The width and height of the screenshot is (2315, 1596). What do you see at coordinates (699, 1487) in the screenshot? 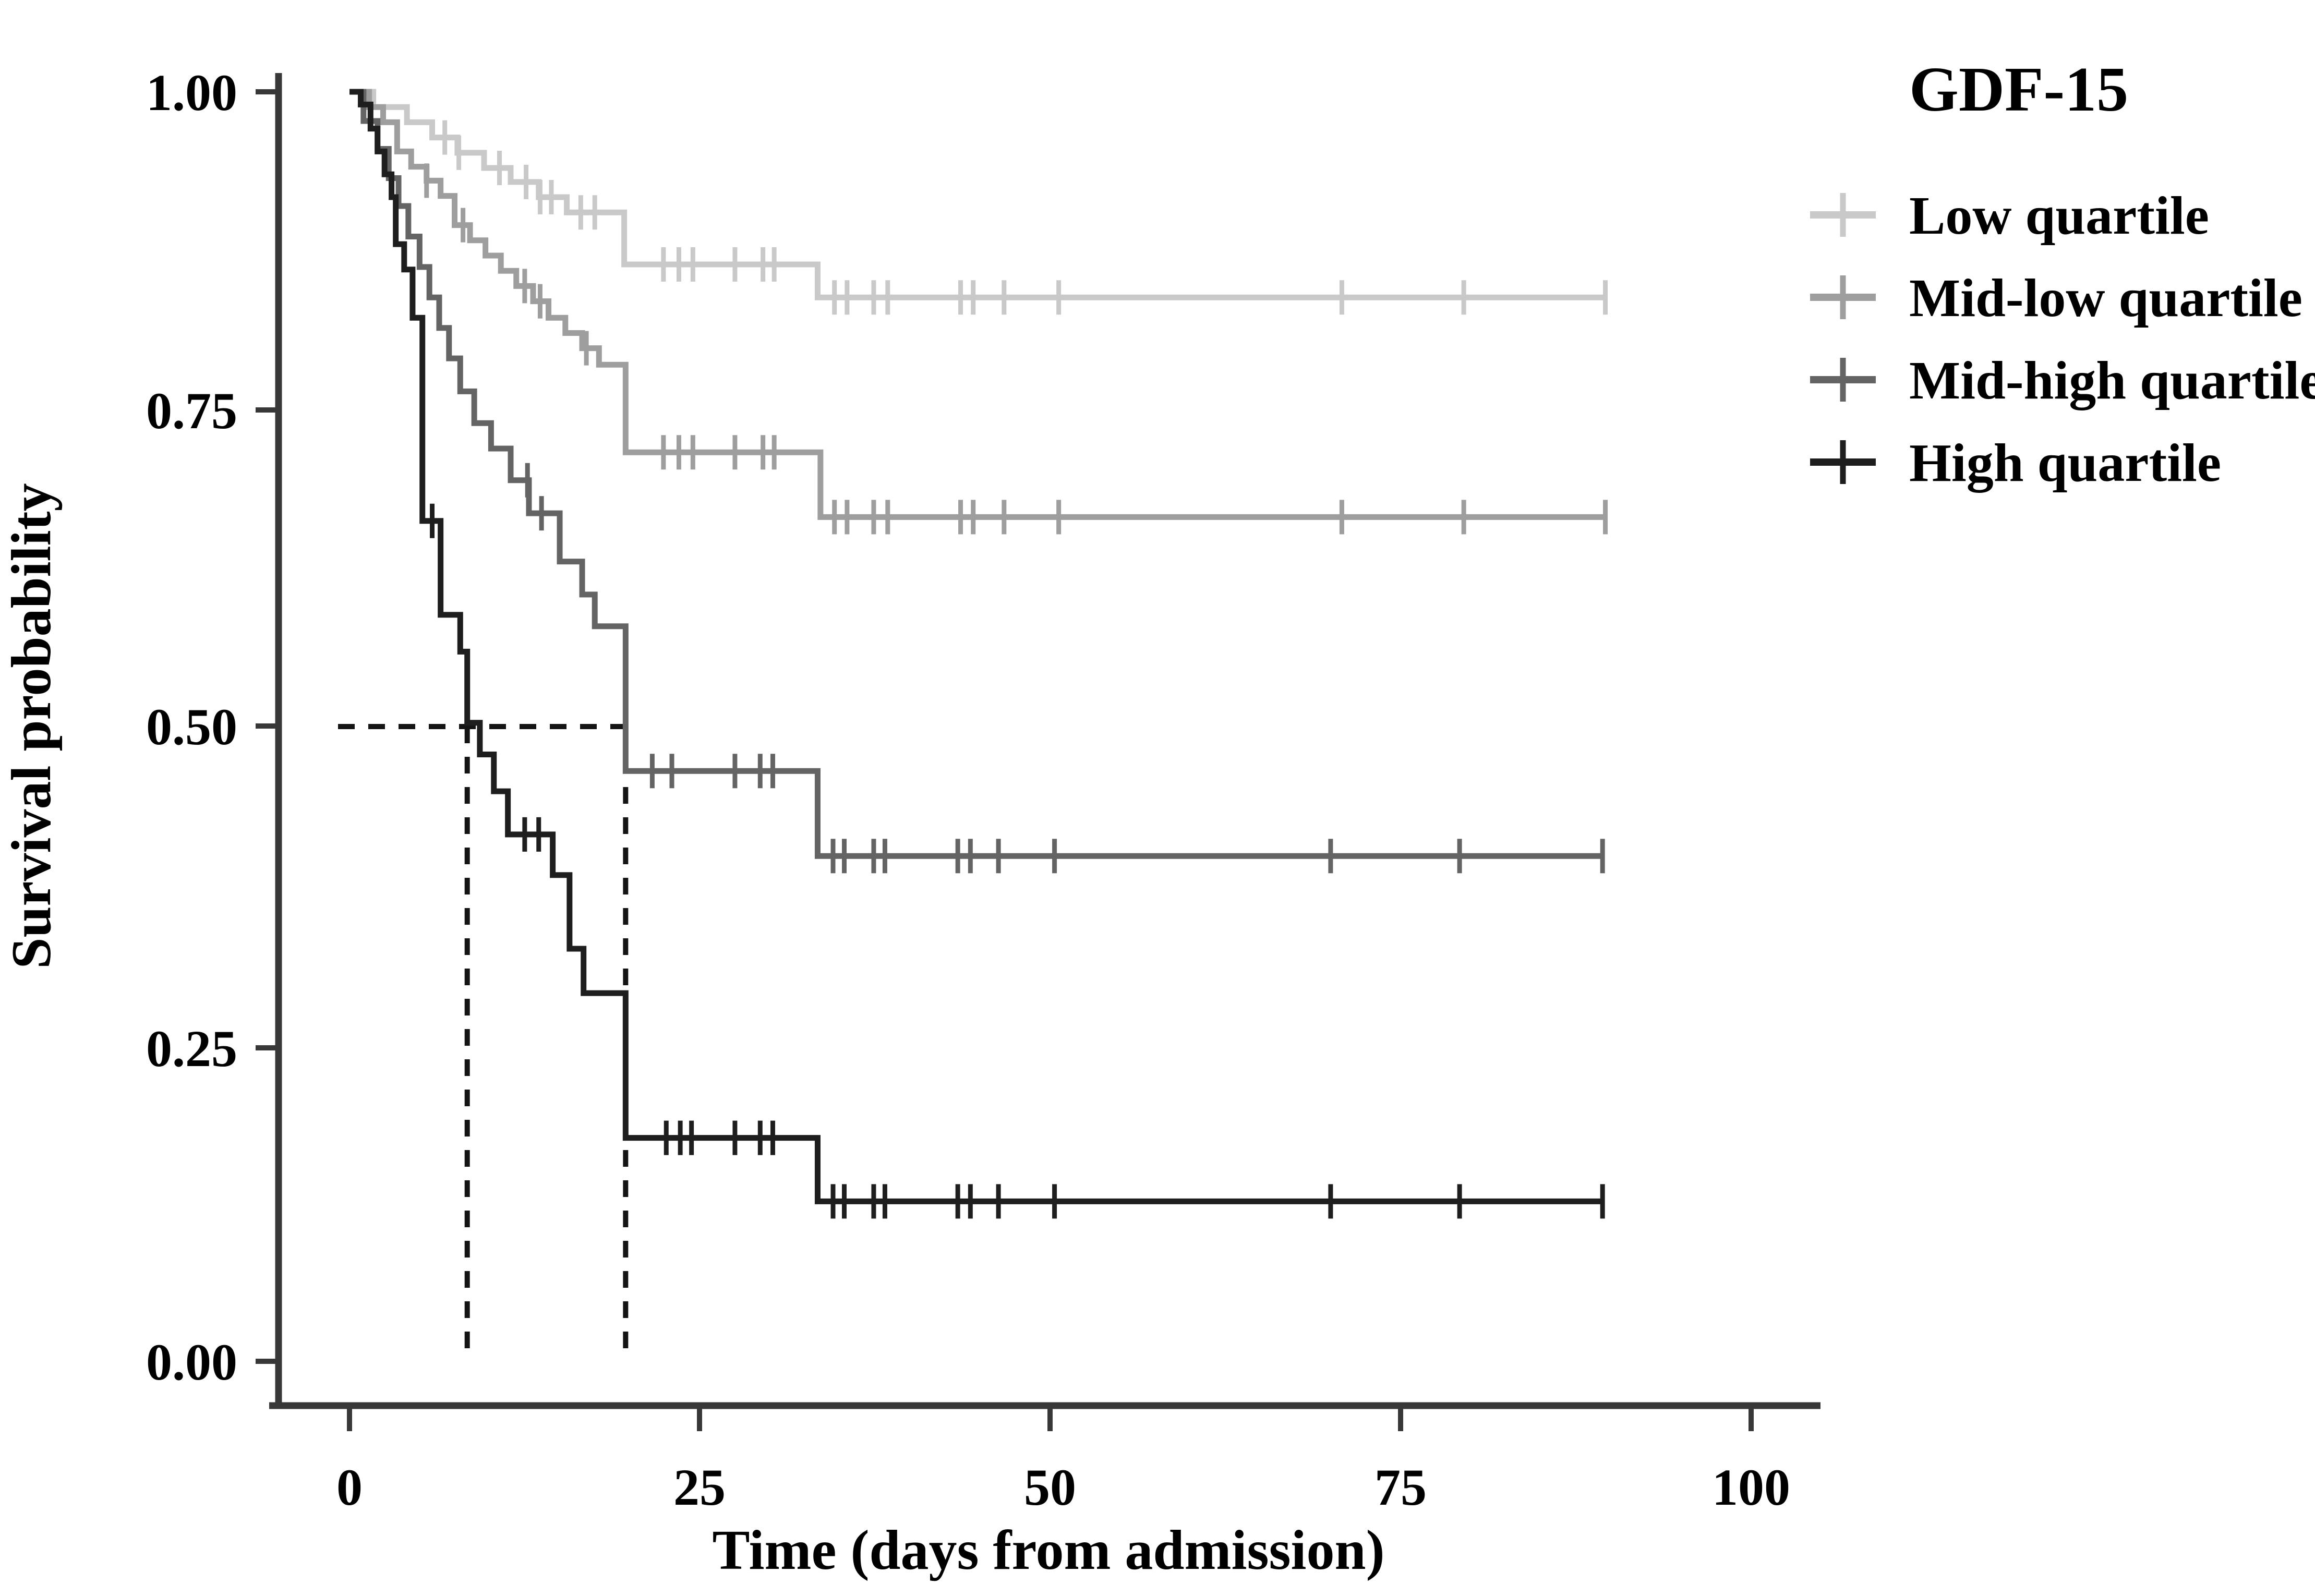
I see `x-tick-label-25: 25` at bounding box center [699, 1487].